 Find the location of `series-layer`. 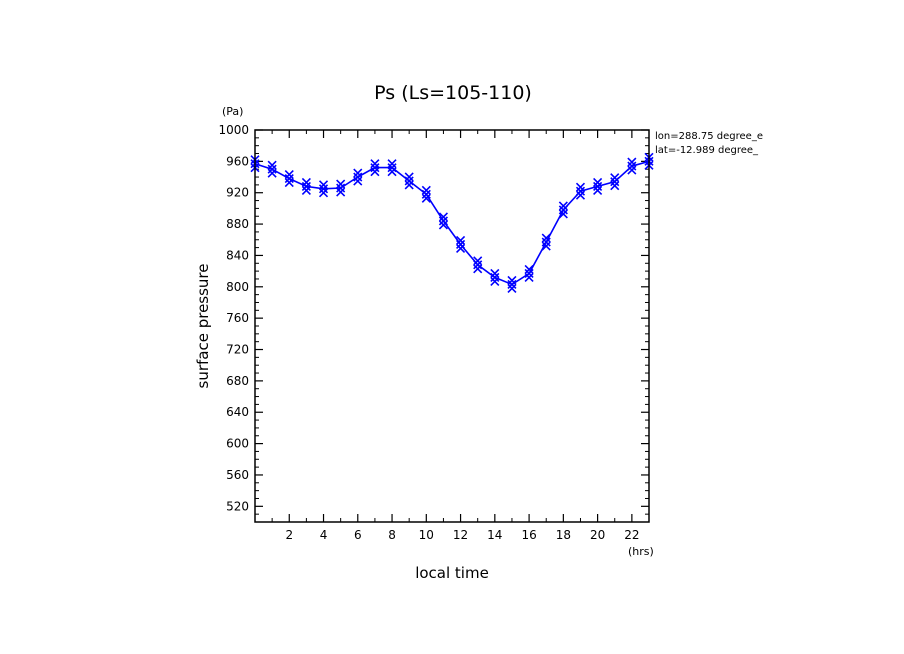

series-layer is located at coordinates (452, 223).